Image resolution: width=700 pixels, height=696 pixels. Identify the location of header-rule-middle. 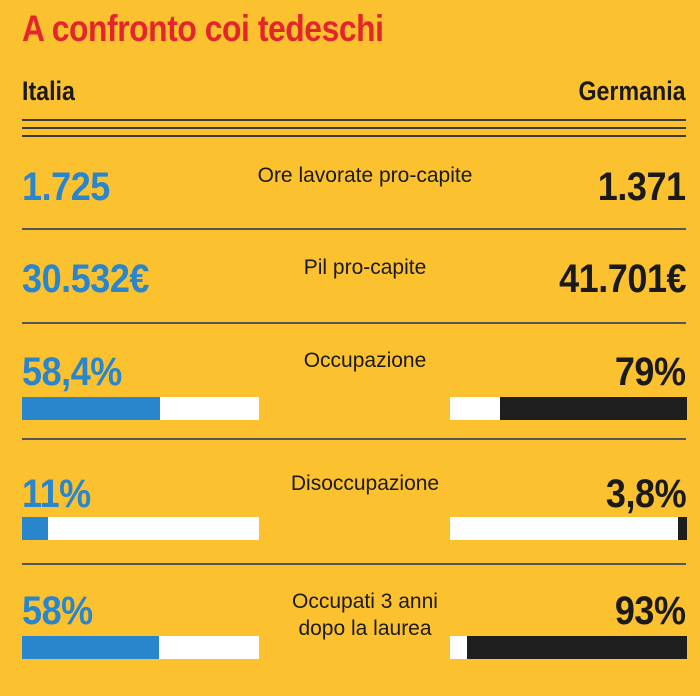
(354, 128).